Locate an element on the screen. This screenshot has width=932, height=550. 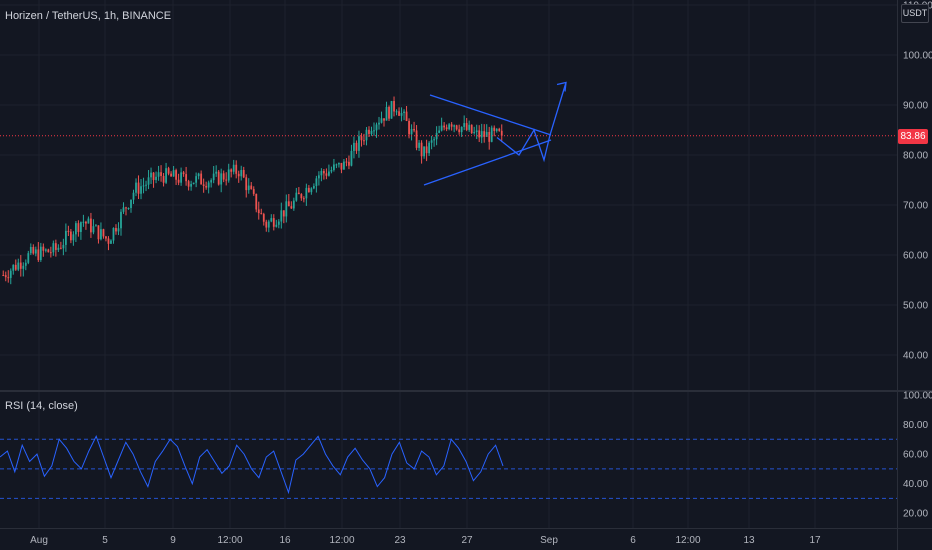
price-tick-label: 60.00 is located at coordinates (915, 256).